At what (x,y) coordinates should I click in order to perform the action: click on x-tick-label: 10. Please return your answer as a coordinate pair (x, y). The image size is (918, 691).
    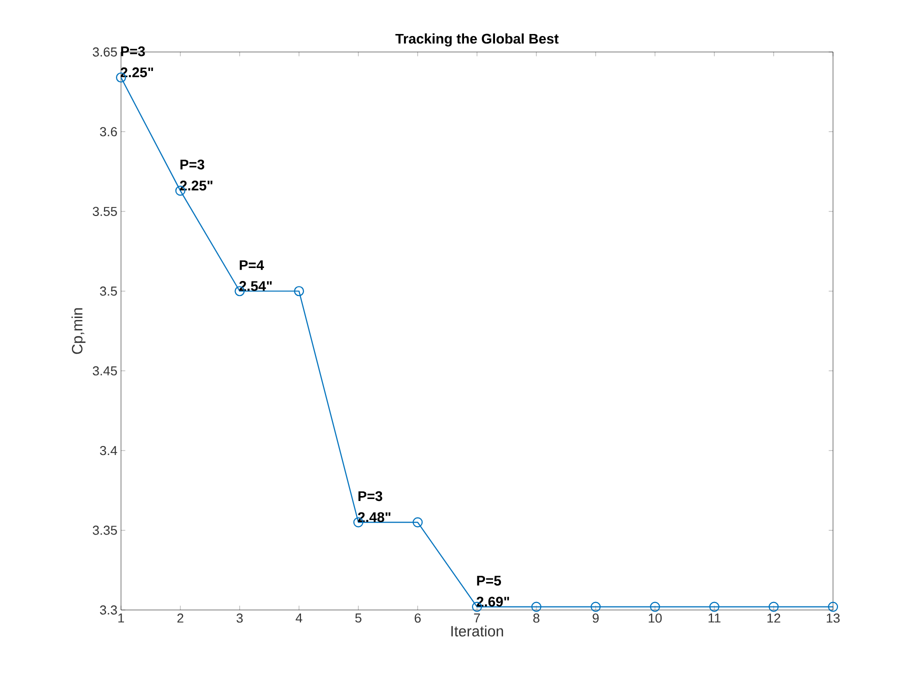
    Looking at the image, I should click on (655, 618).